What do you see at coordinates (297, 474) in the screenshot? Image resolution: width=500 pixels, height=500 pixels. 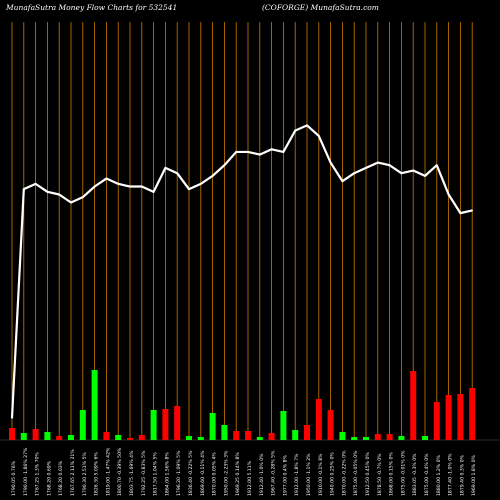 I see `x-tick-label: 1912.00 -1.8% 7%` at bounding box center [297, 474].